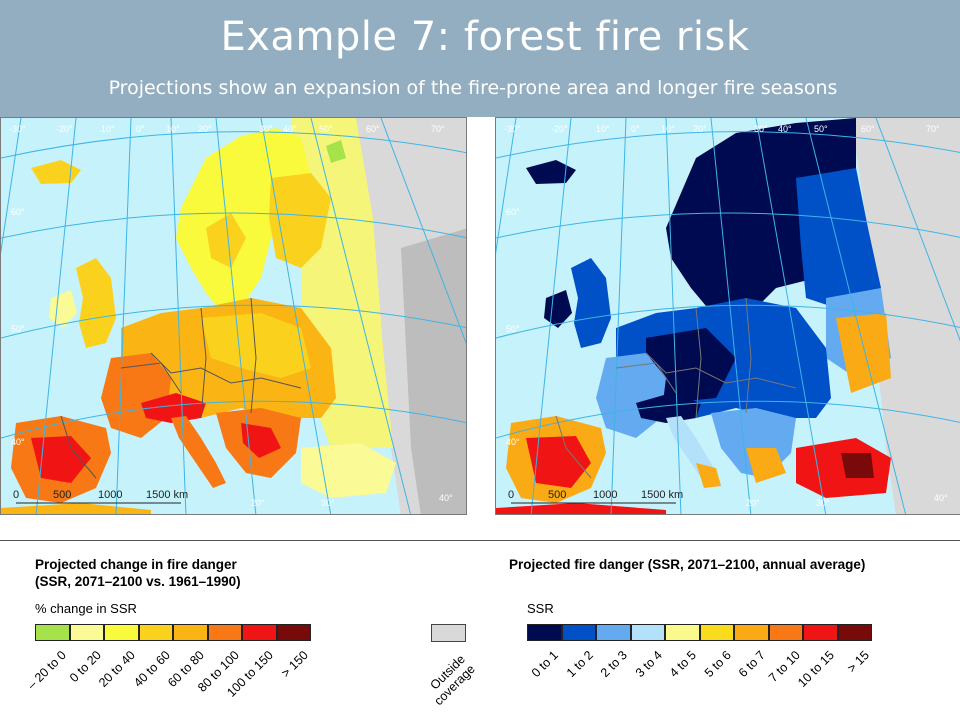  Describe the element at coordinates (863, 353) in the screenshot. I see `region-caspian` at that location.